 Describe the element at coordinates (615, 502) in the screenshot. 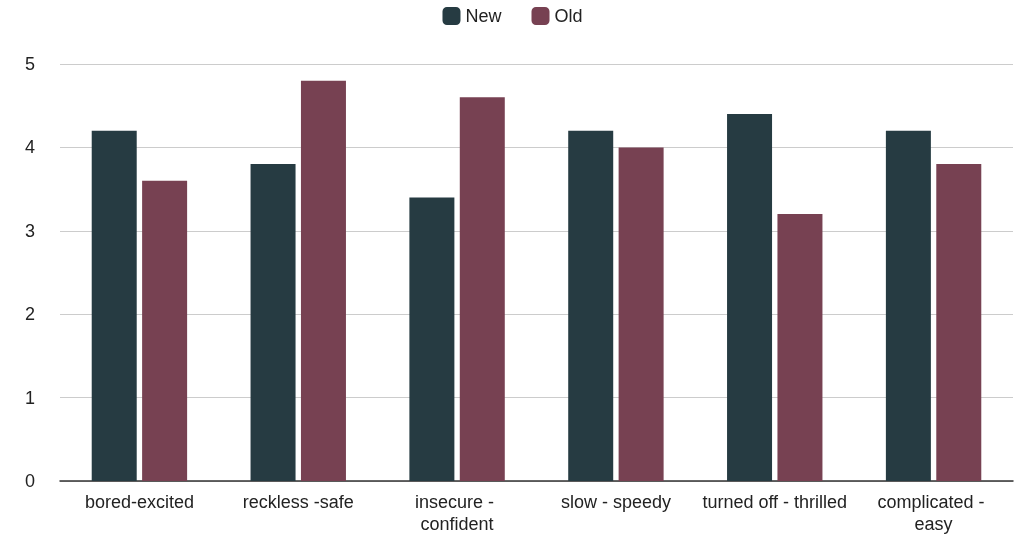

I see `x-tick-label: slow - speedy` at that location.